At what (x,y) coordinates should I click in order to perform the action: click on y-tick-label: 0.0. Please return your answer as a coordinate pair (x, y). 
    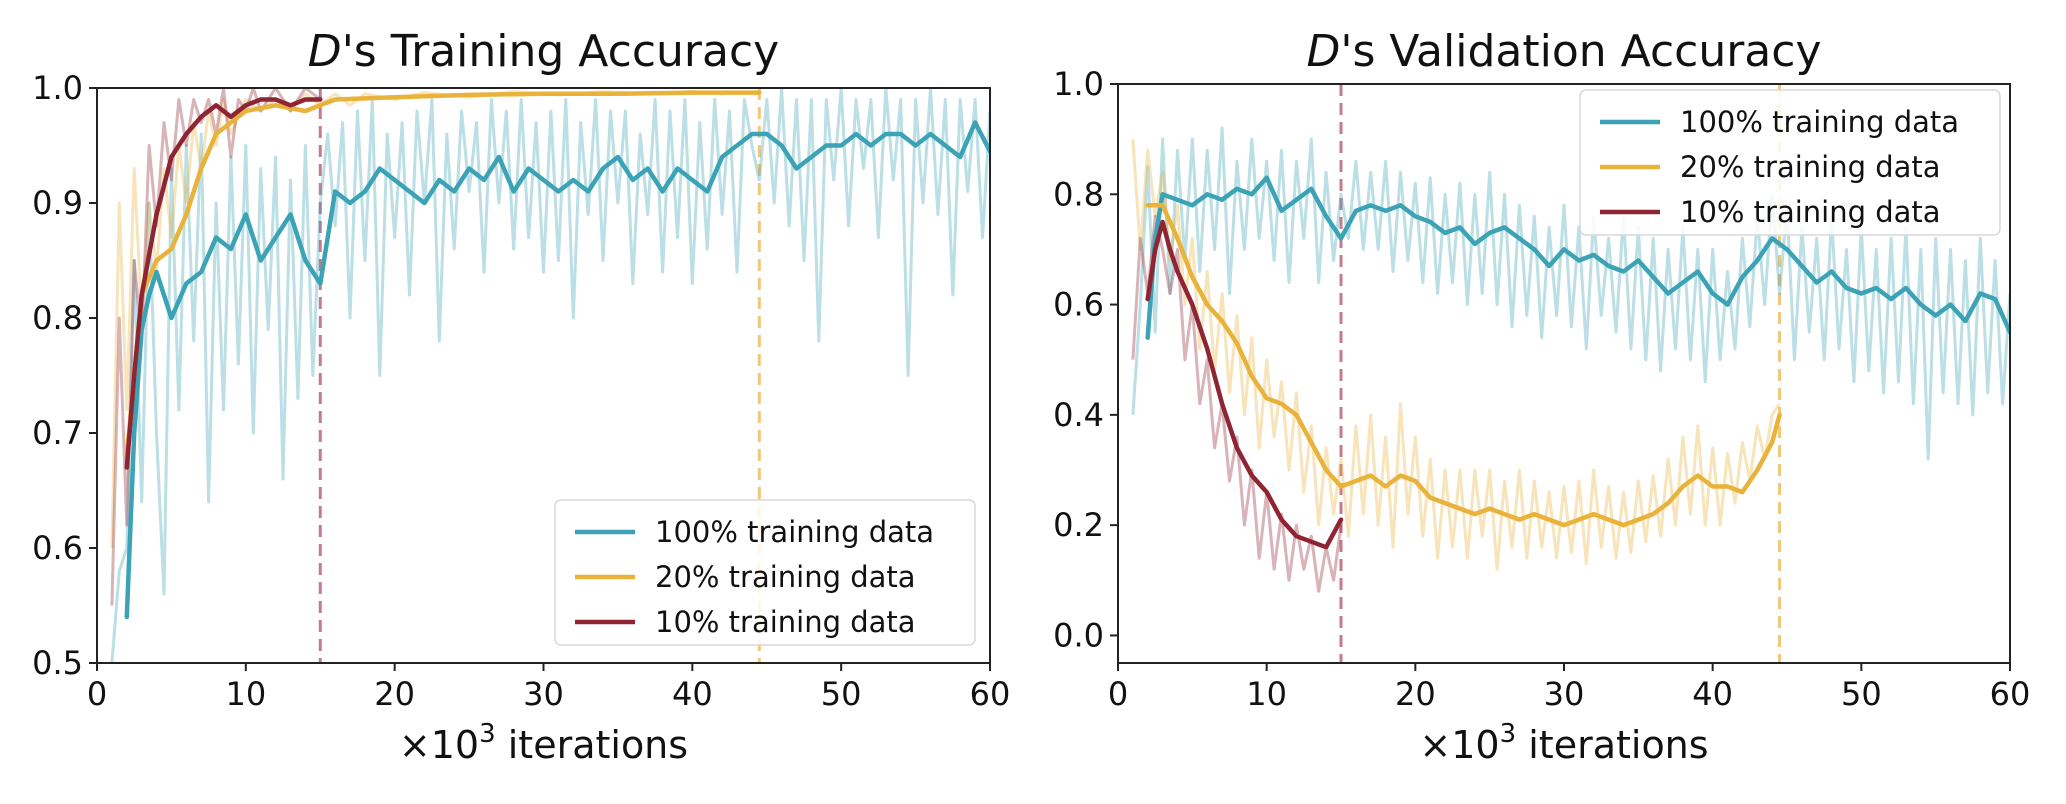
    Looking at the image, I should click on (1078, 635).